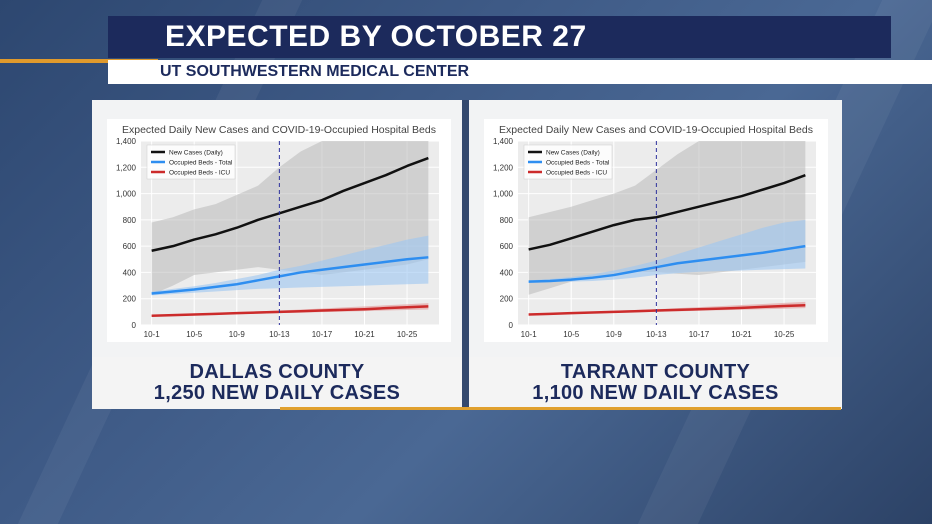  What do you see at coordinates (655, 372) in the screenshot?
I see `tarrant-county-label: TARRANT COUNTY` at bounding box center [655, 372].